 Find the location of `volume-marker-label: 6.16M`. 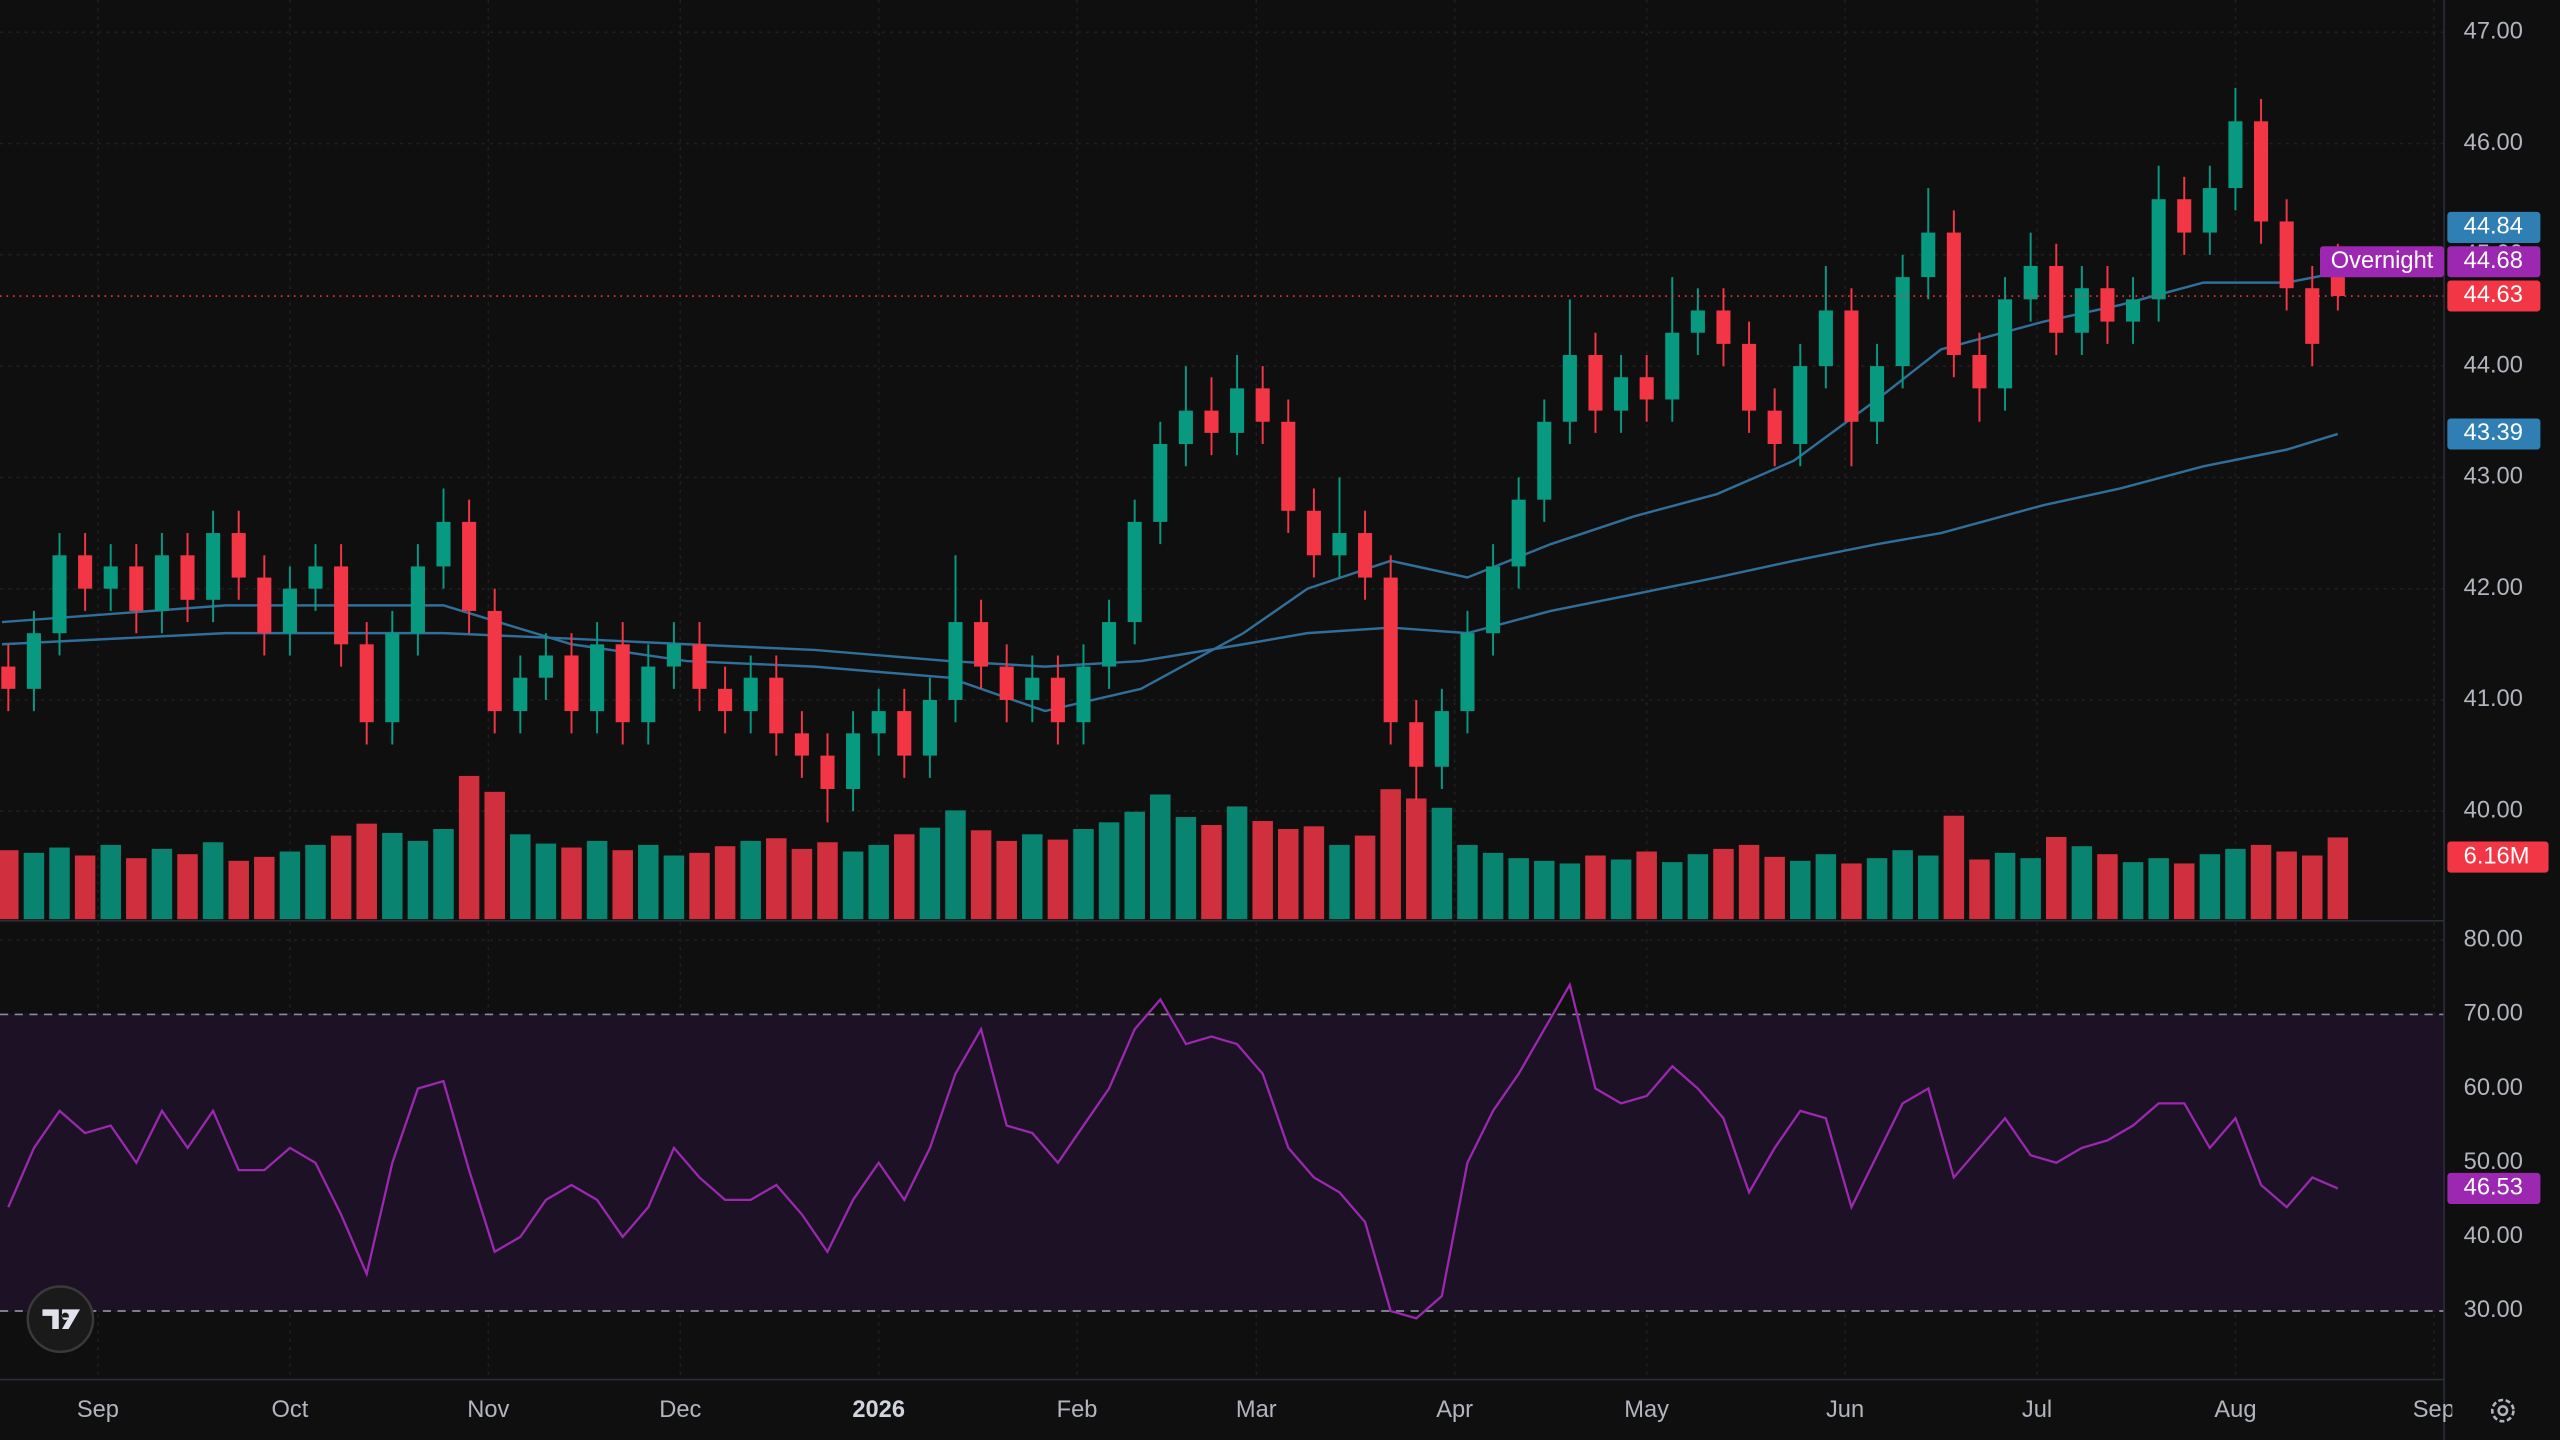

volume-marker-label: 6.16M is located at coordinates (2497, 856).